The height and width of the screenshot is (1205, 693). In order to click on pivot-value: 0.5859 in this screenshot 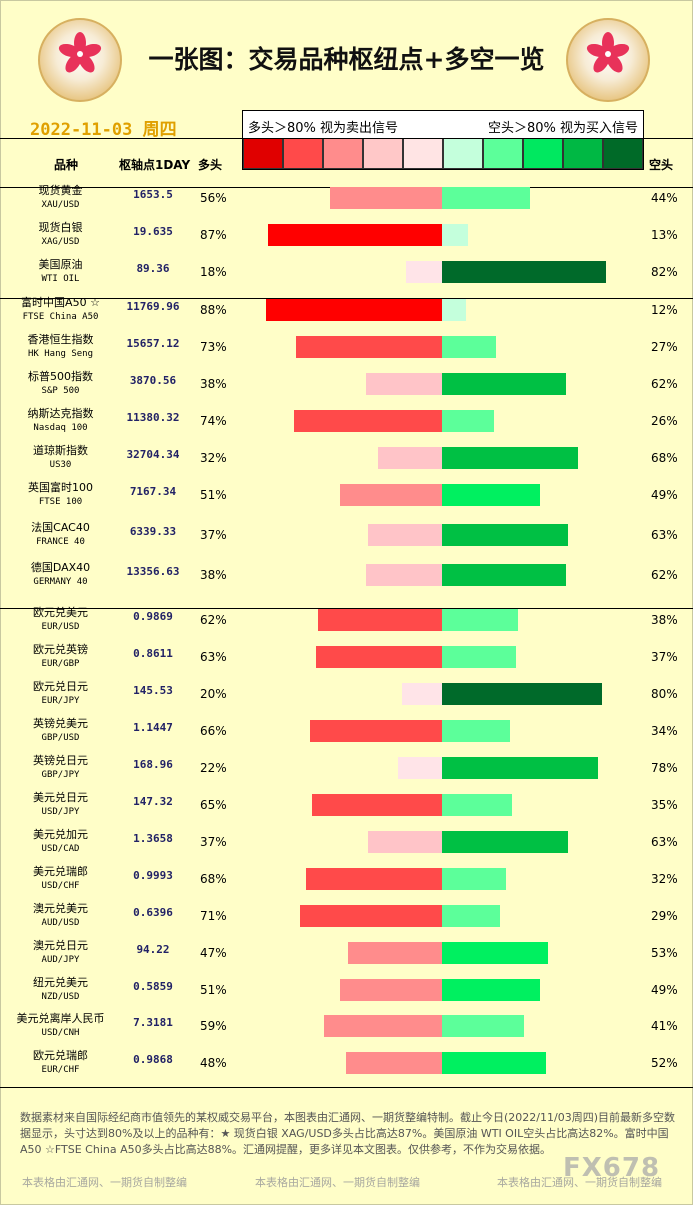, I will do `click(153, 986)`.